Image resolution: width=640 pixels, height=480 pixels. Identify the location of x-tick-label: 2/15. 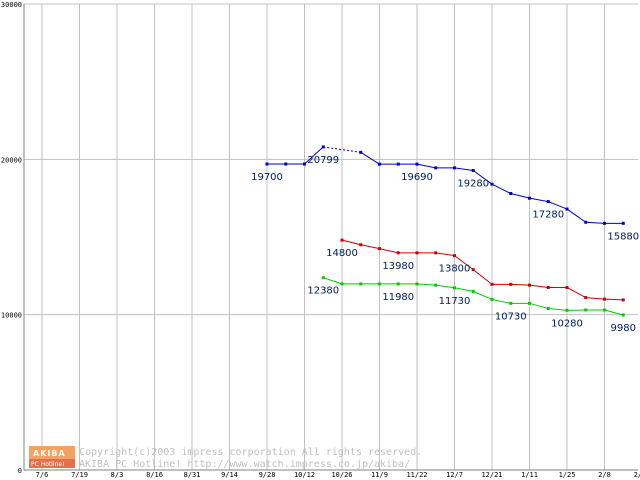
(637, 475).